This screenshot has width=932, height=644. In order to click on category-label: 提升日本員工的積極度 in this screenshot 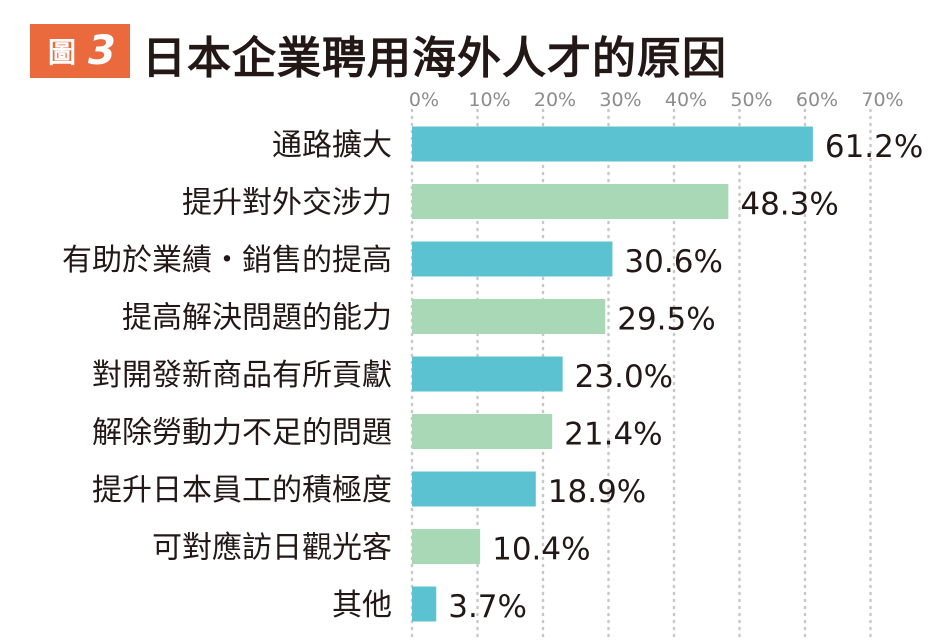, I will do `click(242, 490)`.